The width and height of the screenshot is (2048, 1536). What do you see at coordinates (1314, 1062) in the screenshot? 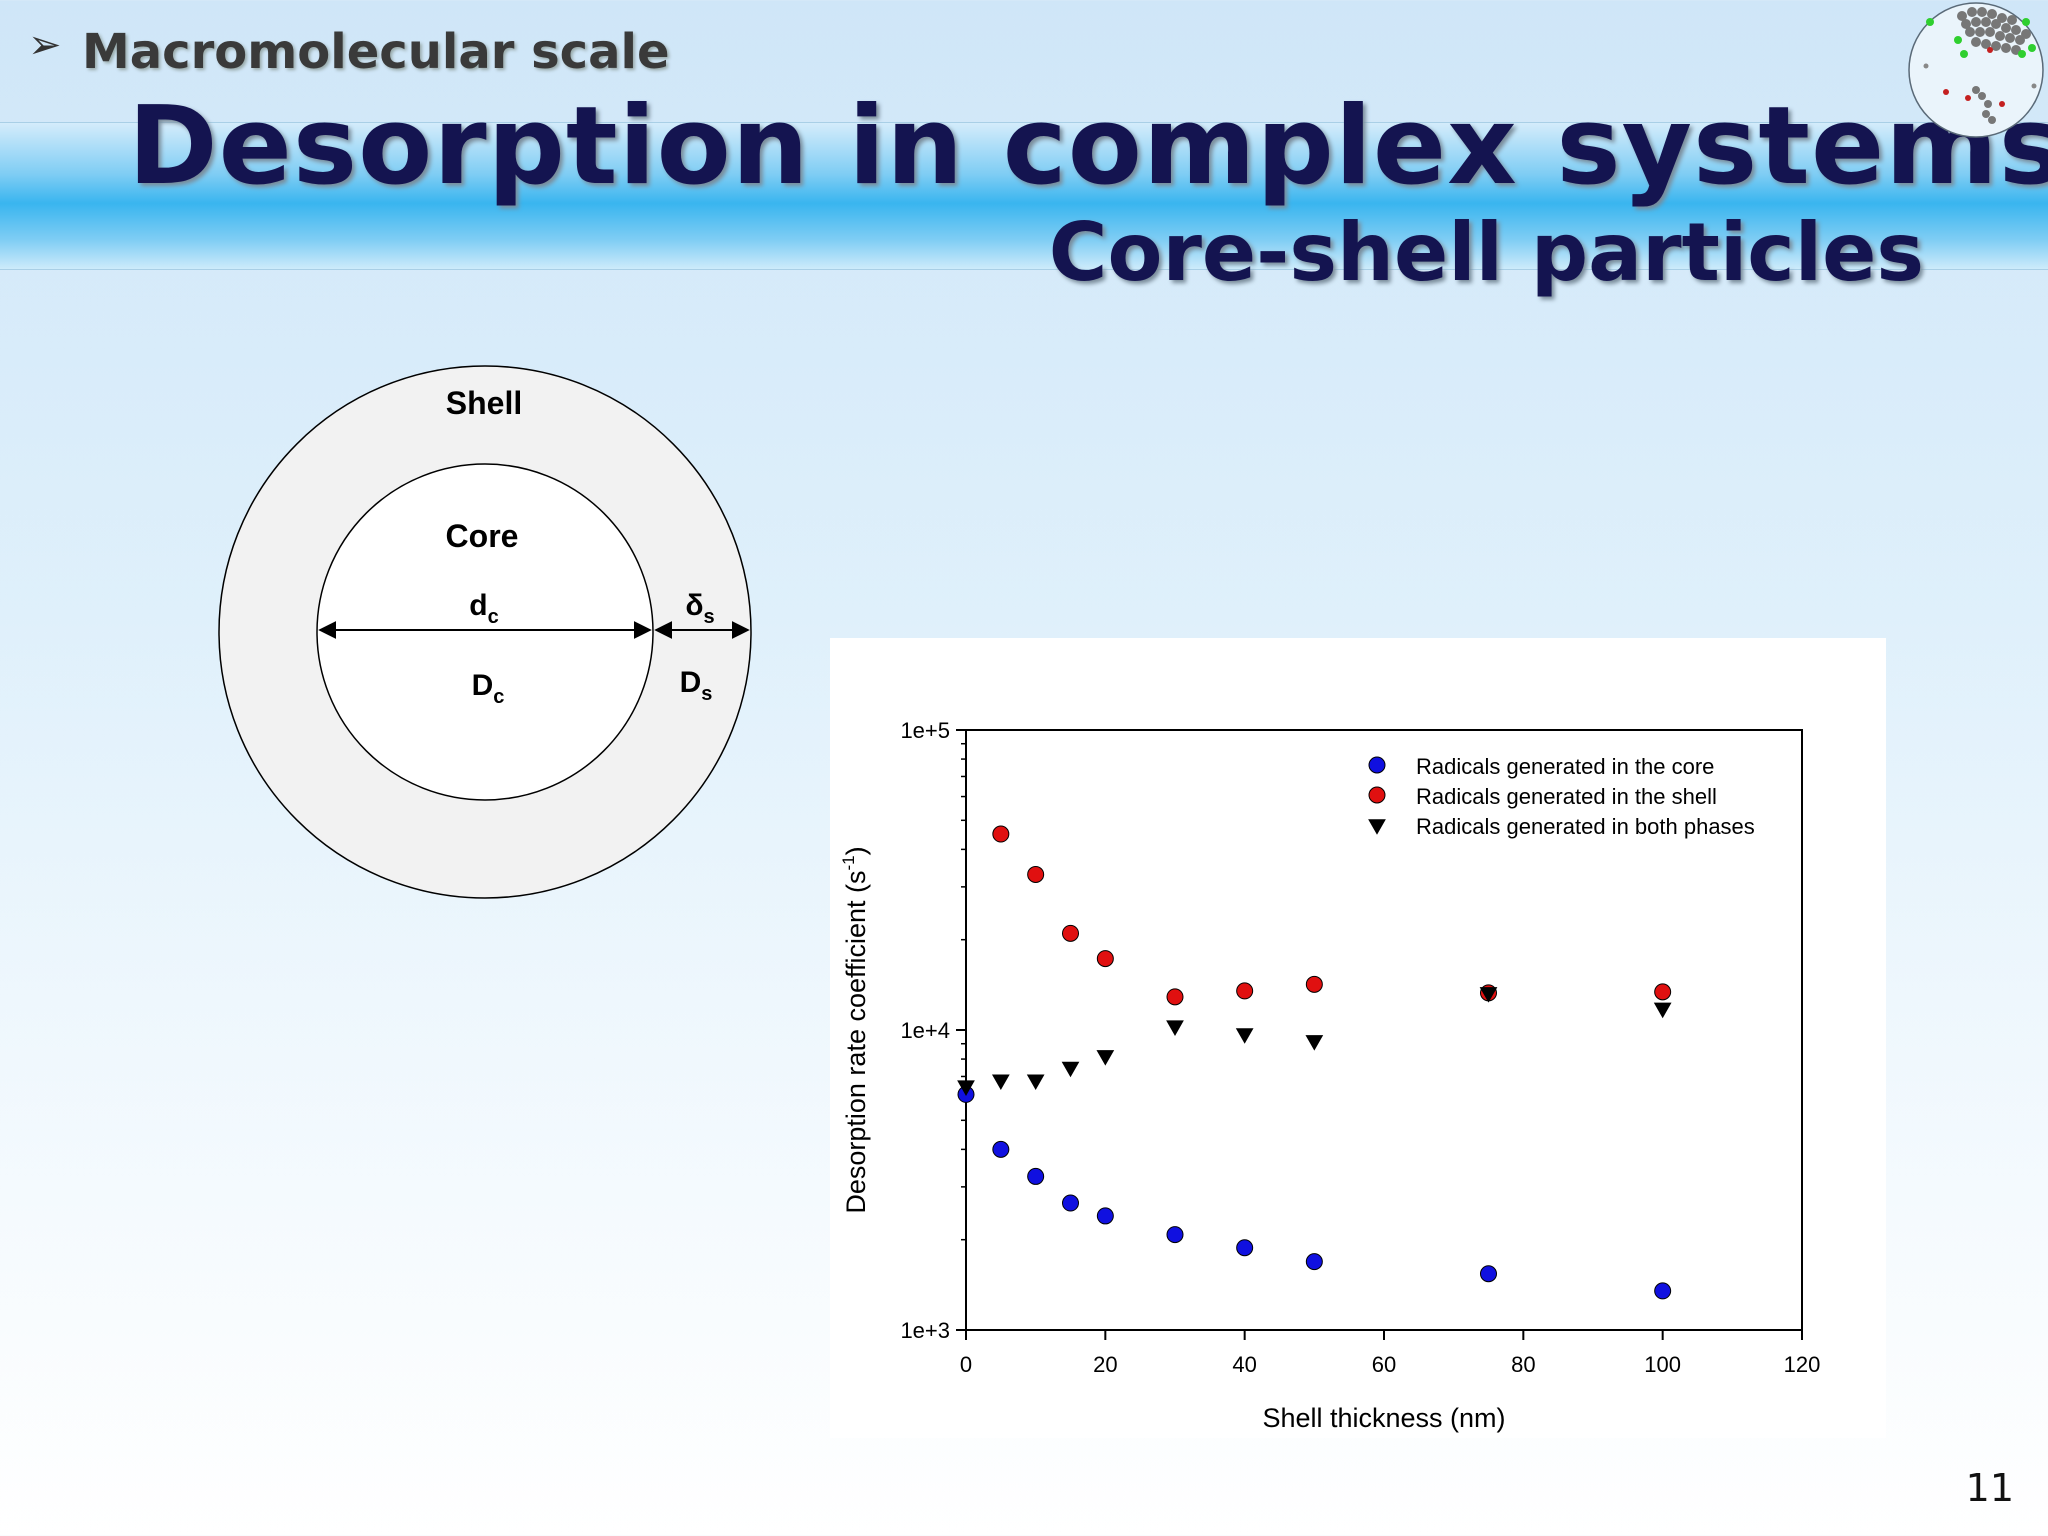
I see `data-points` at bounding box center [1314, 1062].